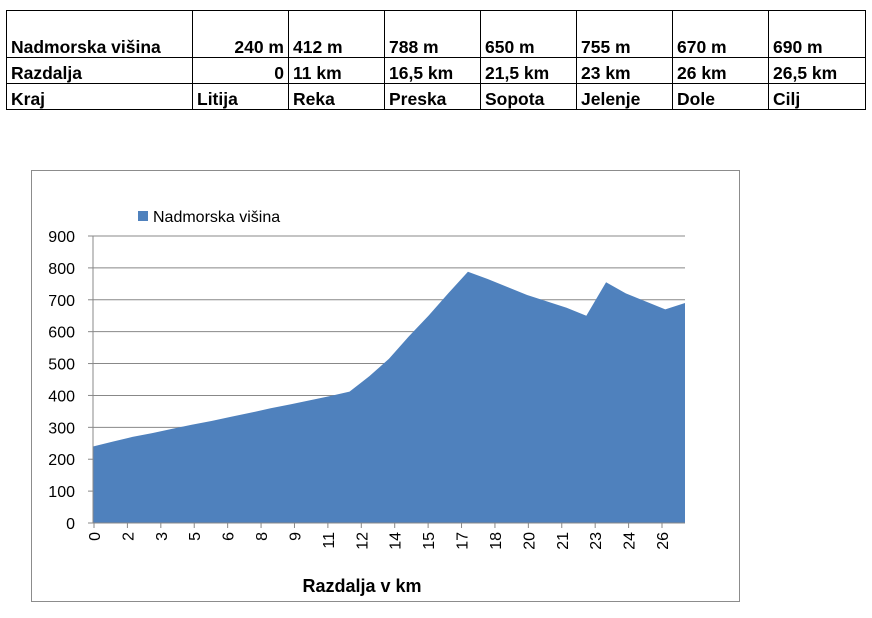 The height and width of the screenshot is (618, 872). I want to click on table-cell: 16,5 km, so click(432, 70).